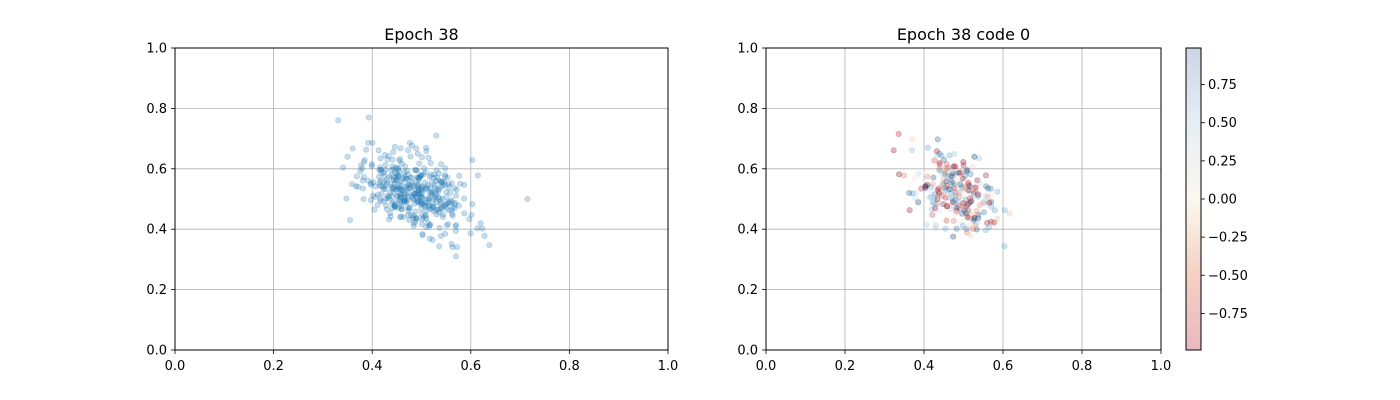 The image size is (1400, 400). Describe the element at coordinates (747, 49) in the screenshot. I see `y-tick-label: 1.0` at that location.